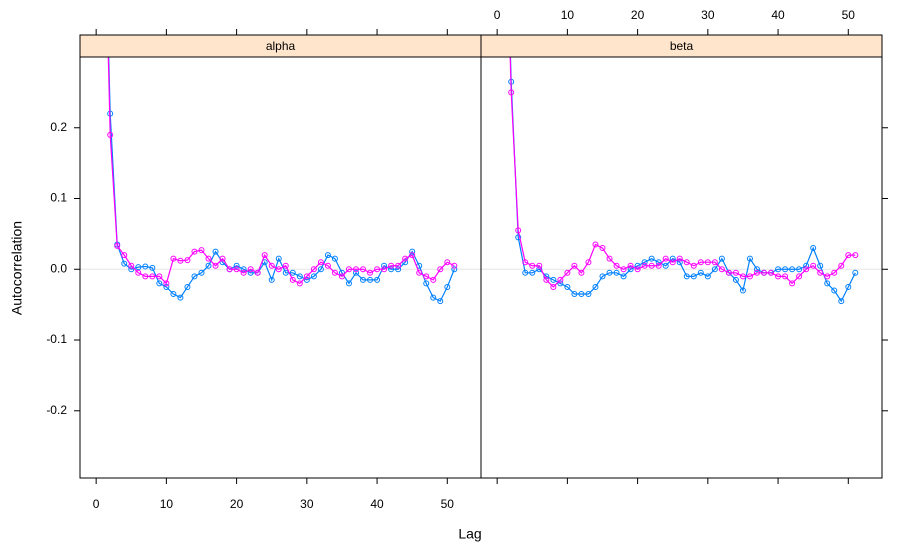 The width and height of the screenshot is (899, 554). I want to click on x-tick-label: 0, so click(497, 15).